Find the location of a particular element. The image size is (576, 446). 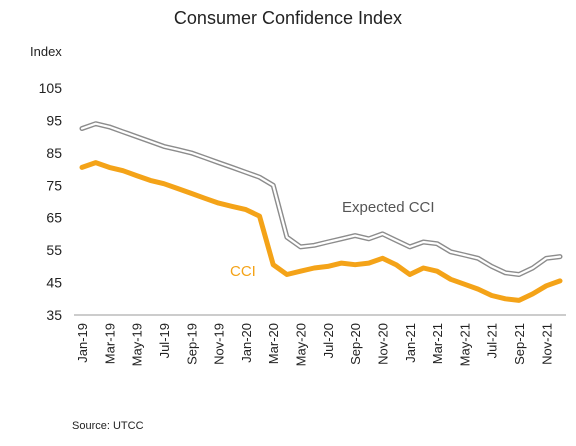

x-tick-label: May-19 is located at coordinates (137, 344).